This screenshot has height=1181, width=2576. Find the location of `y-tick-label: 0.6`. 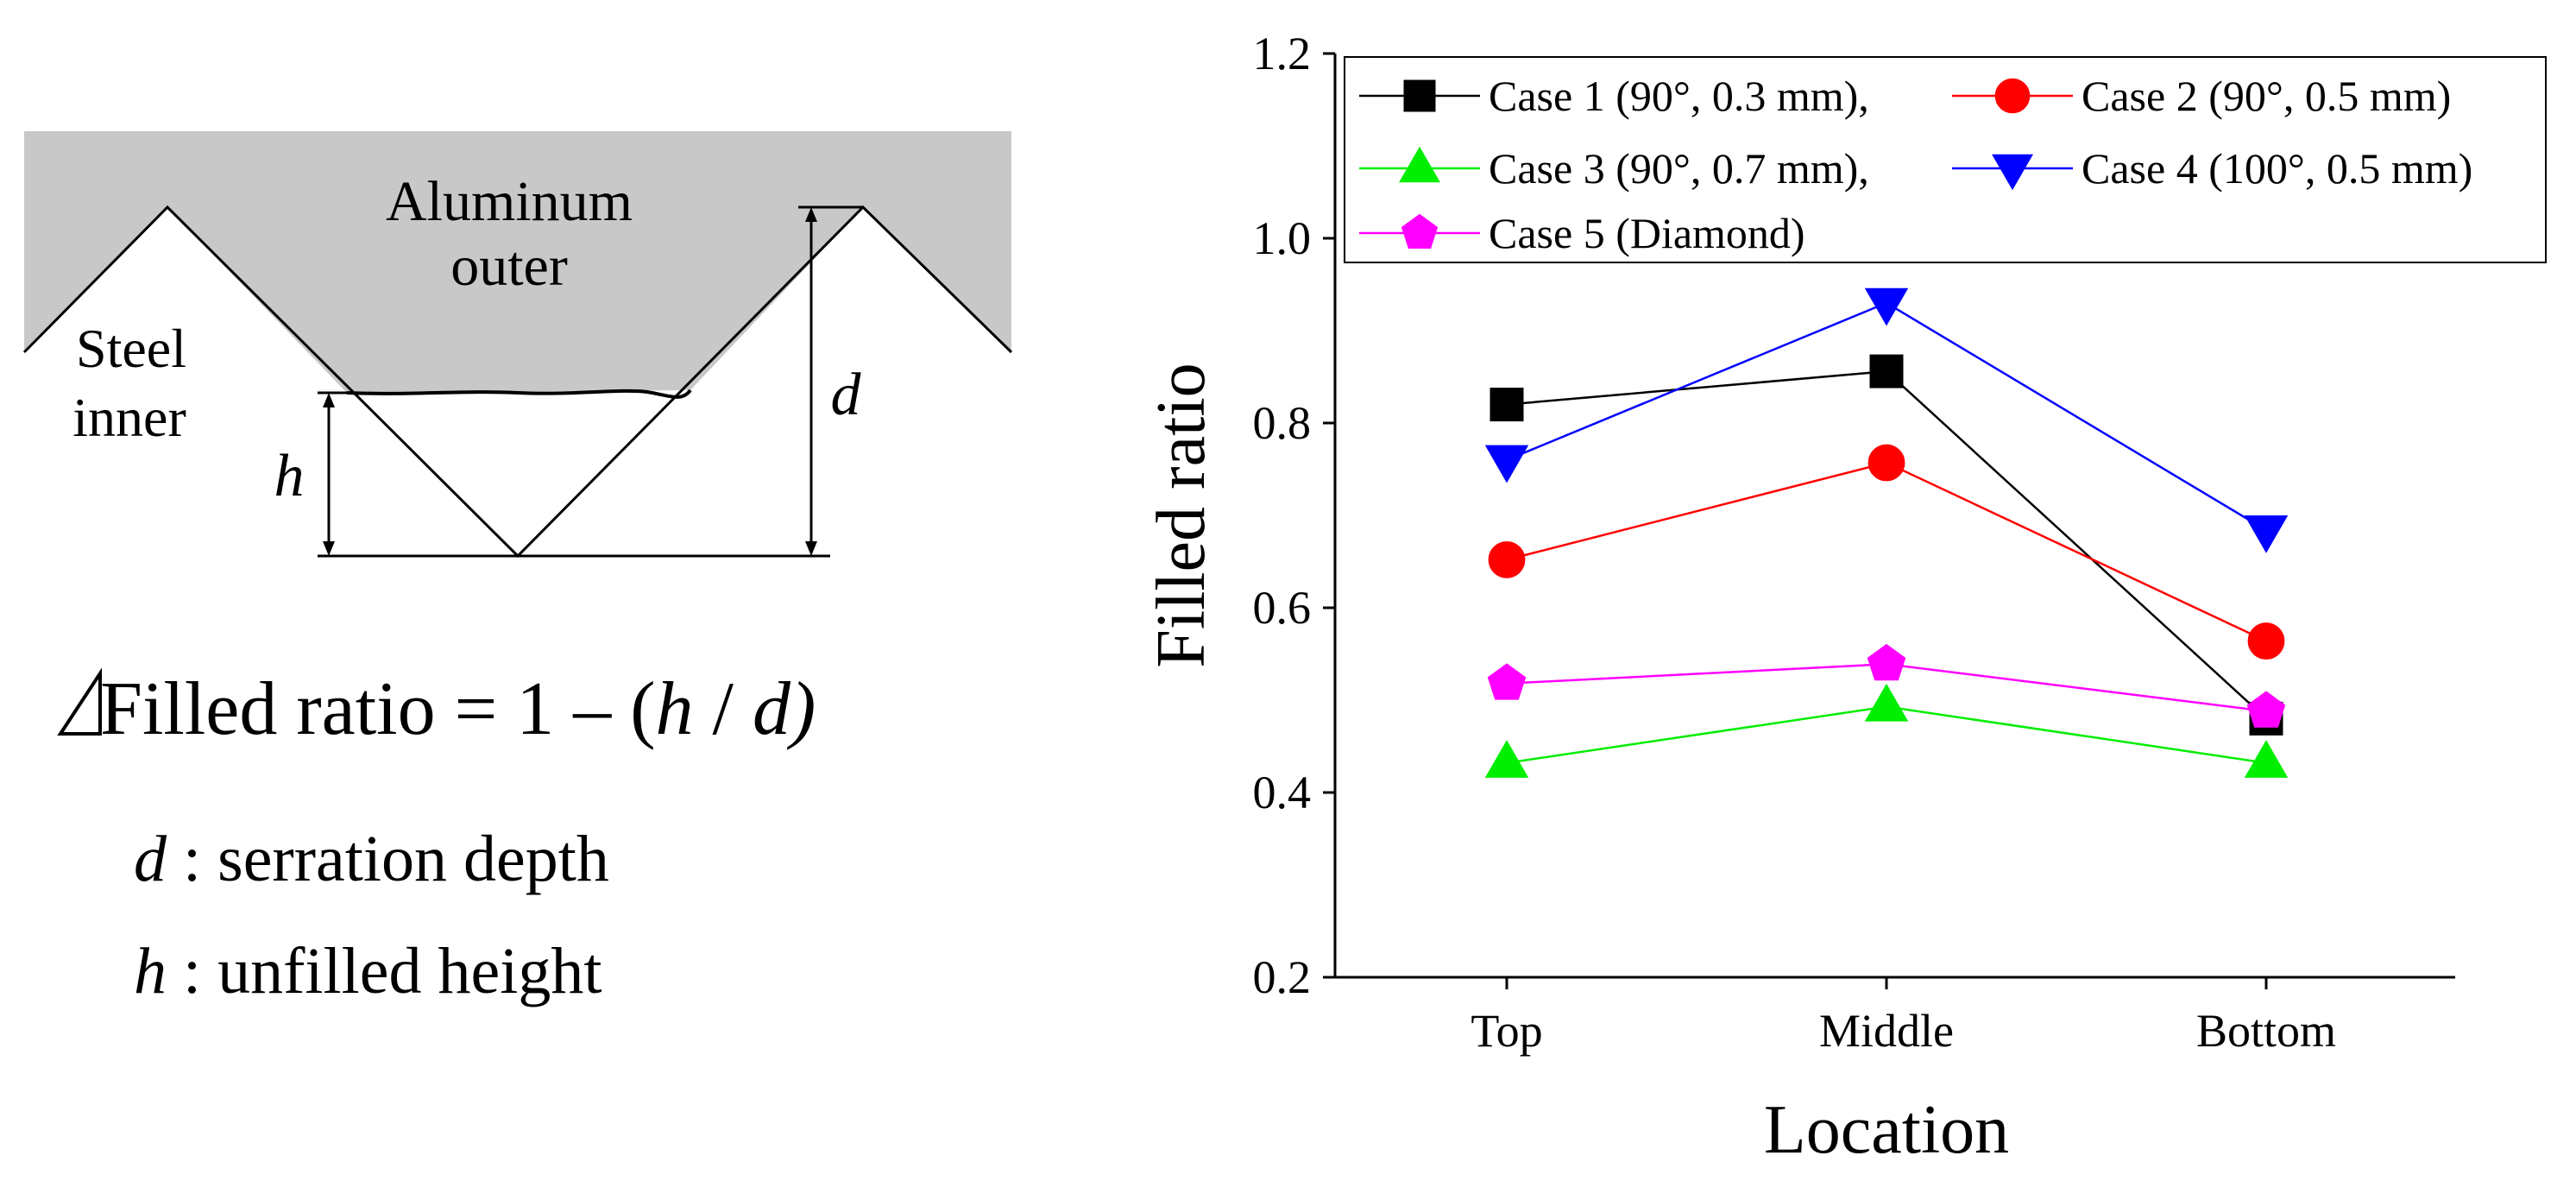

y-tick-label: 0.6 is located at coordinates (1282, 608).